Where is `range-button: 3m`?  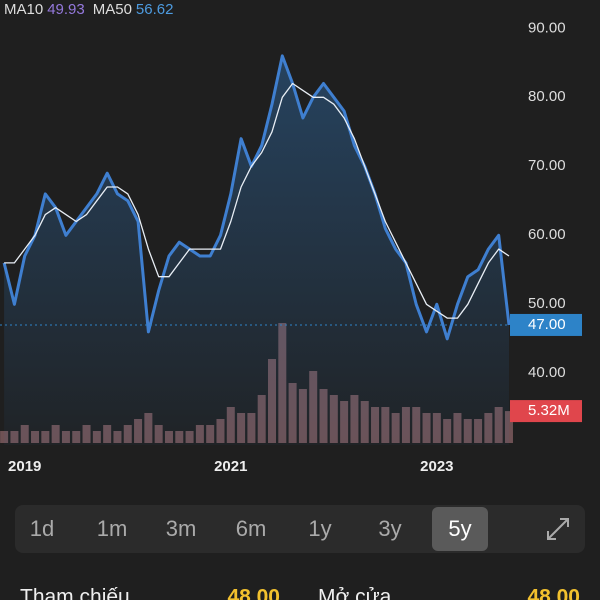 range-button: 3m is located at coordinates (181, 528).